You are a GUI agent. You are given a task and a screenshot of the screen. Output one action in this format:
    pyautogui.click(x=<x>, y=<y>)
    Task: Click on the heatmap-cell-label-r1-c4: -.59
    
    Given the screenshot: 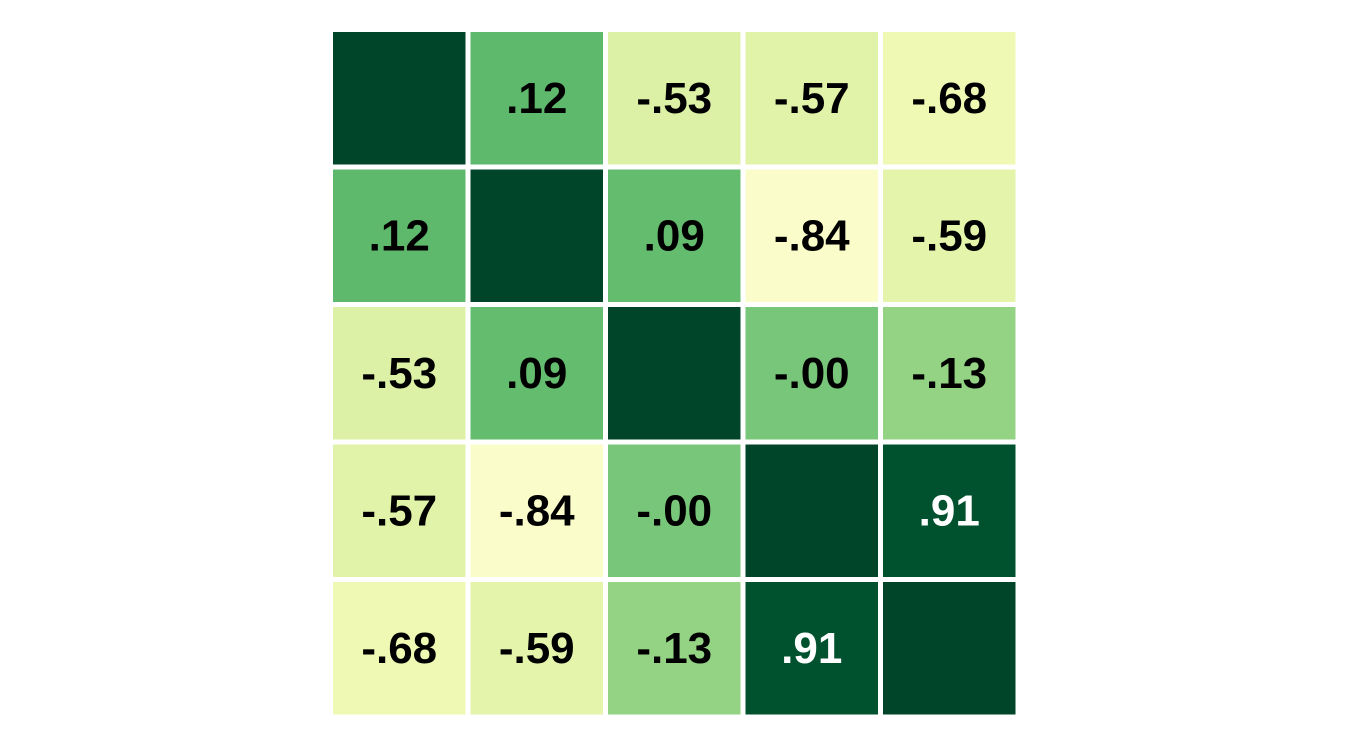 What is the action you would take?
    pyautogui.click(x=949, y=235)
    